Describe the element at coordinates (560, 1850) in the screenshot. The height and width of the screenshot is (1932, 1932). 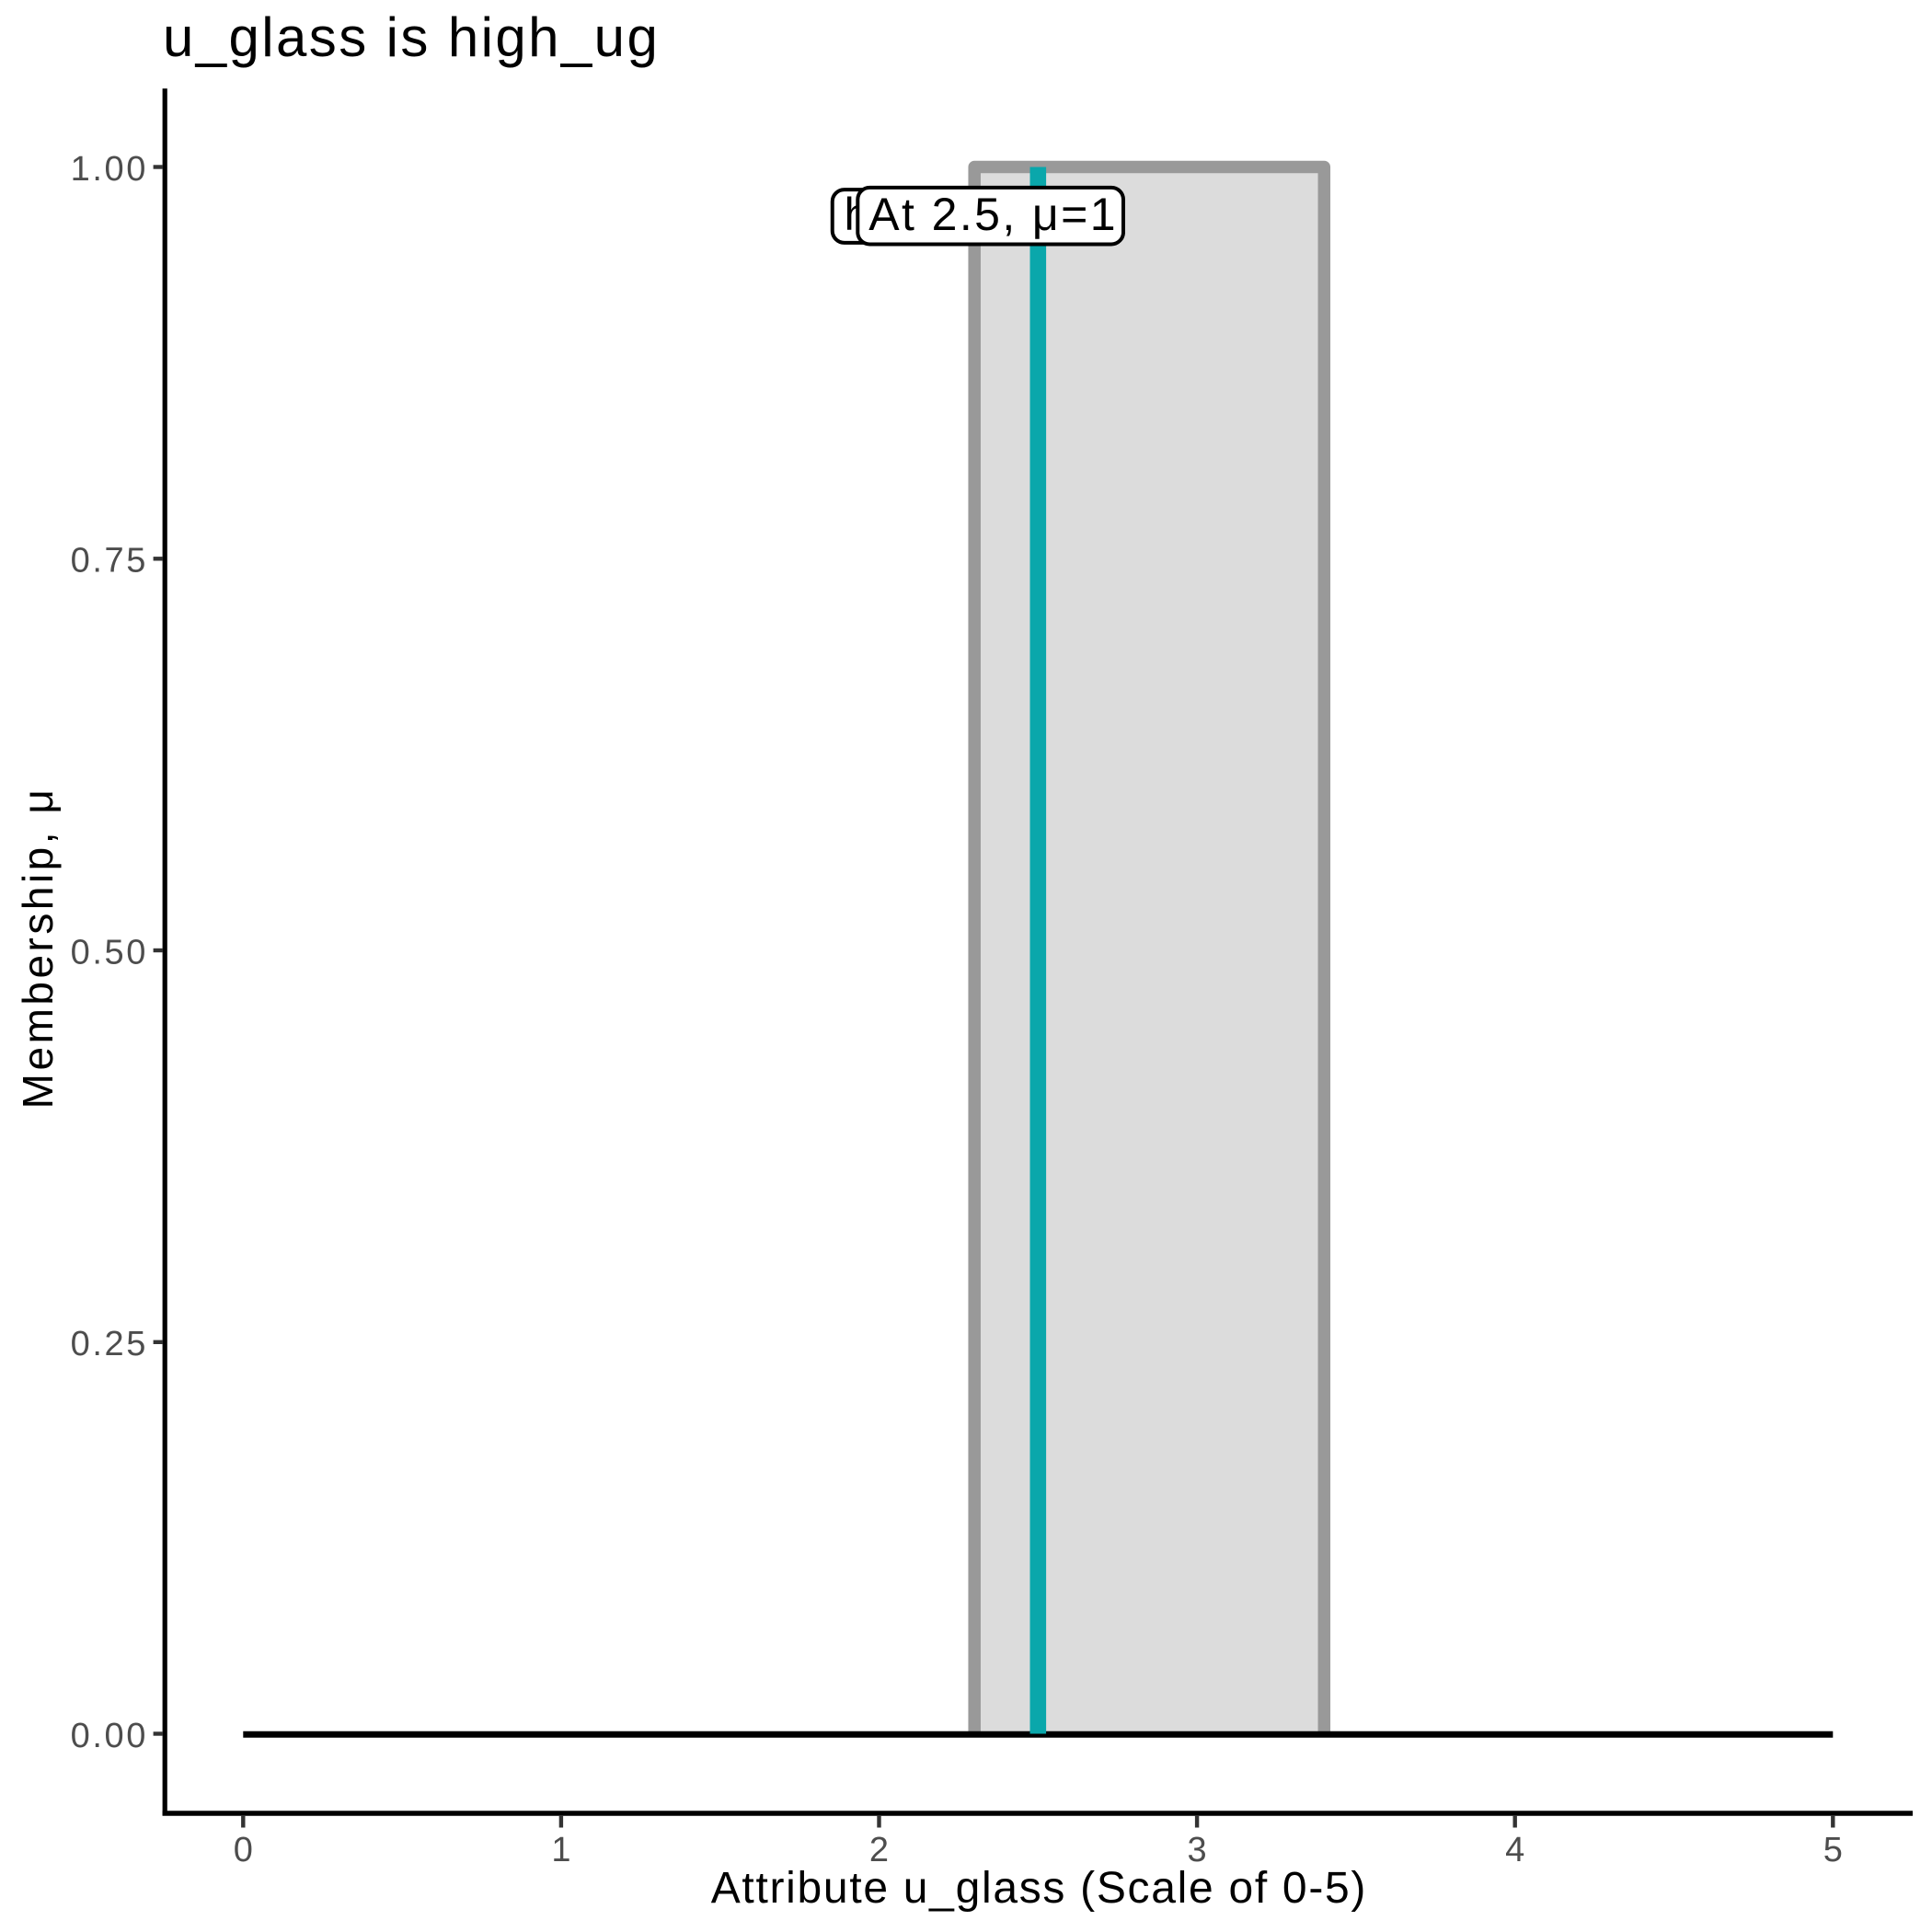
I see `svg-text: 1` at that location.